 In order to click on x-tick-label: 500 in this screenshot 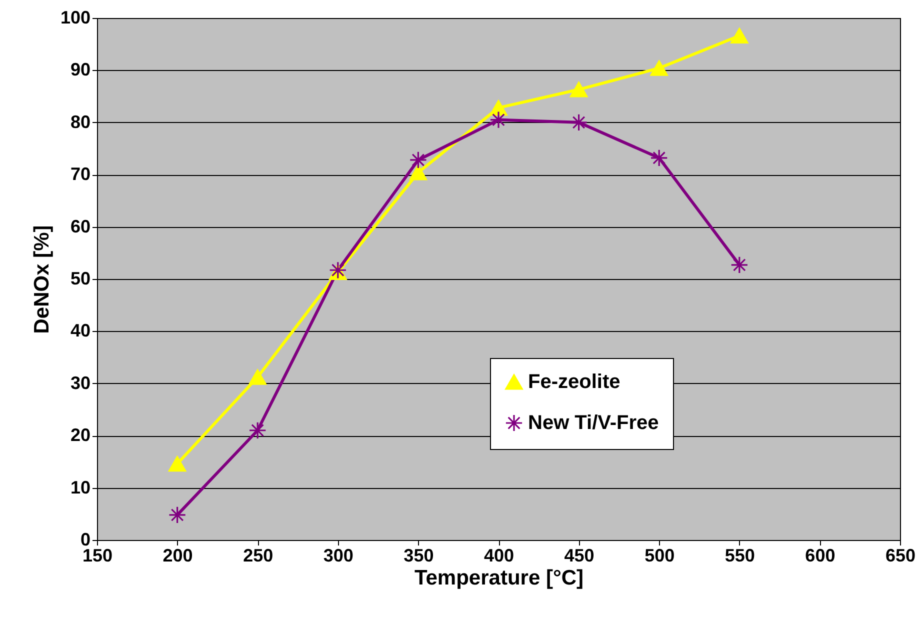, I will do `click(659, 556)`.